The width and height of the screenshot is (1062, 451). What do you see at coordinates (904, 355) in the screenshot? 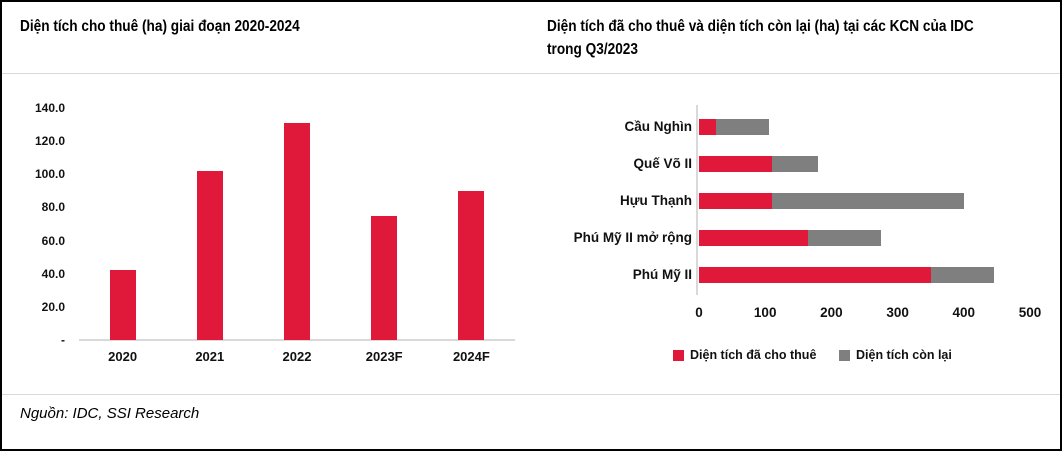
I see `legend-label-remaining: Diện tích còn lại` at bounding box center [904, 355].